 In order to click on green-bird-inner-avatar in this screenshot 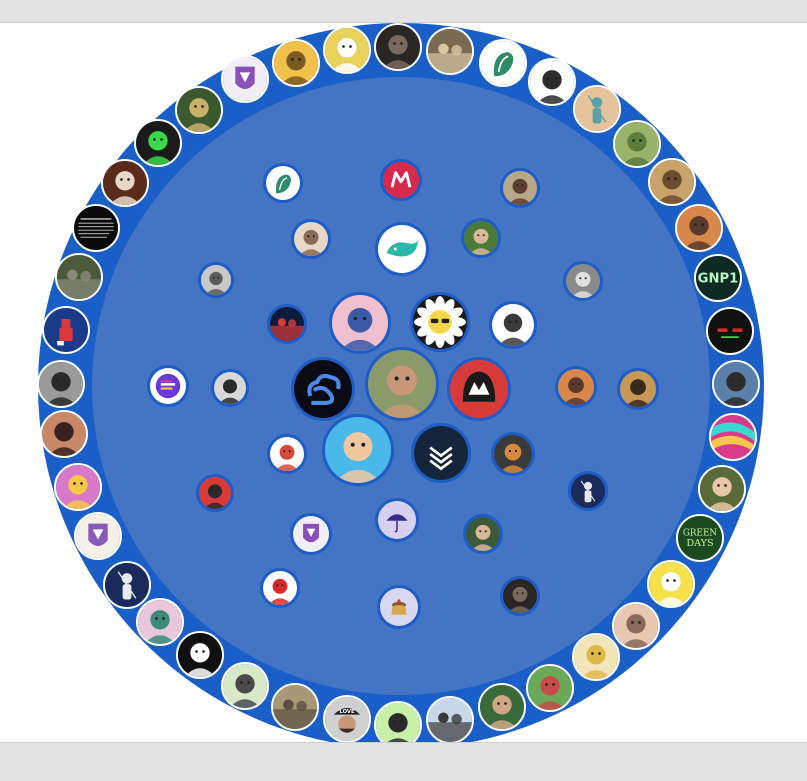, I will do `click(283, 183)`.